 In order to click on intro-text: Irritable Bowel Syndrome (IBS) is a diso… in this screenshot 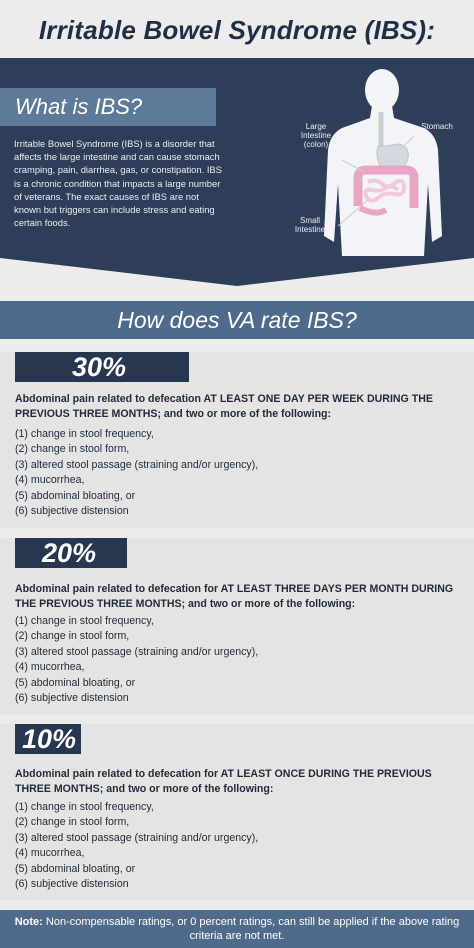, I will do `click(118, 183)`.